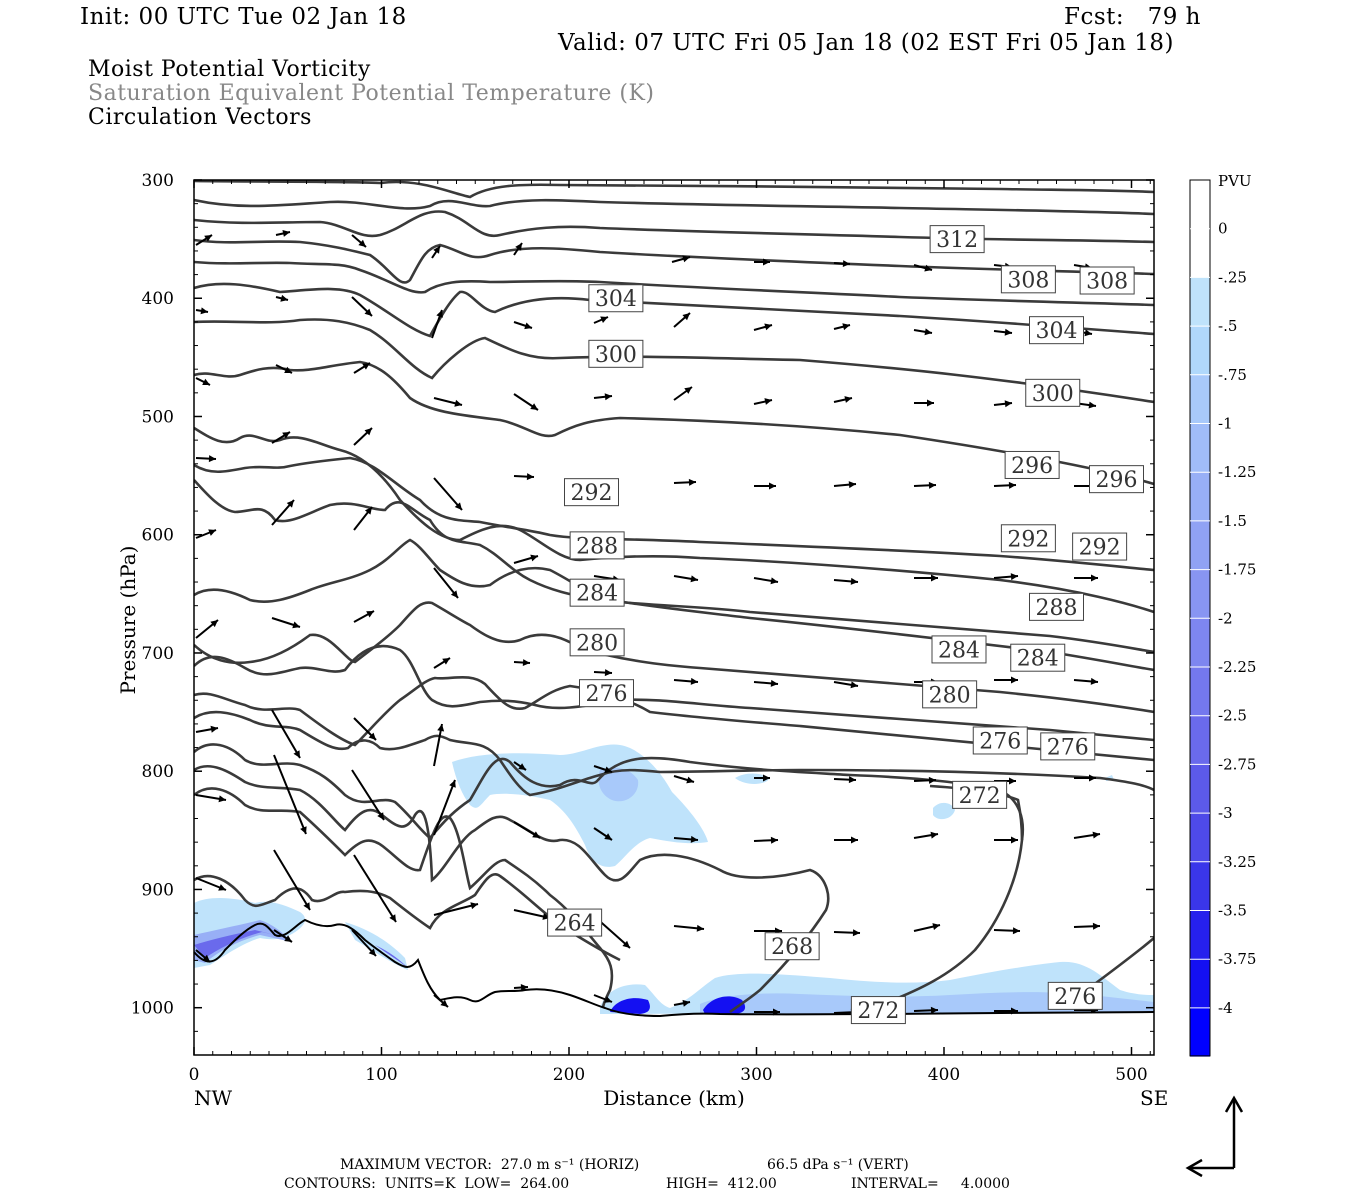 The width and height of the screenshot is (1350, 1200). I want to click on y-tick-label: 700, so click(158, 654).